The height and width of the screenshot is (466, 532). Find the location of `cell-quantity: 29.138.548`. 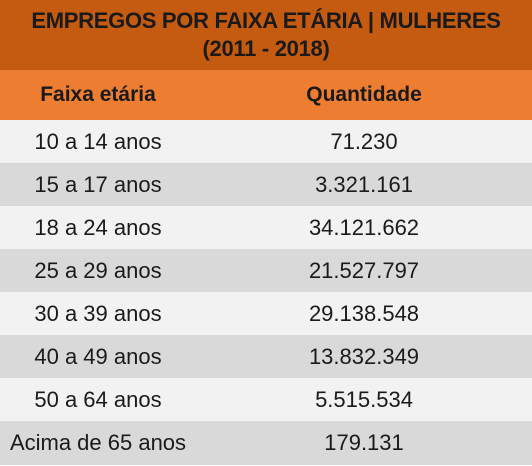

cell-quantity: 29.138.548 is located at coordinates (364, 313).